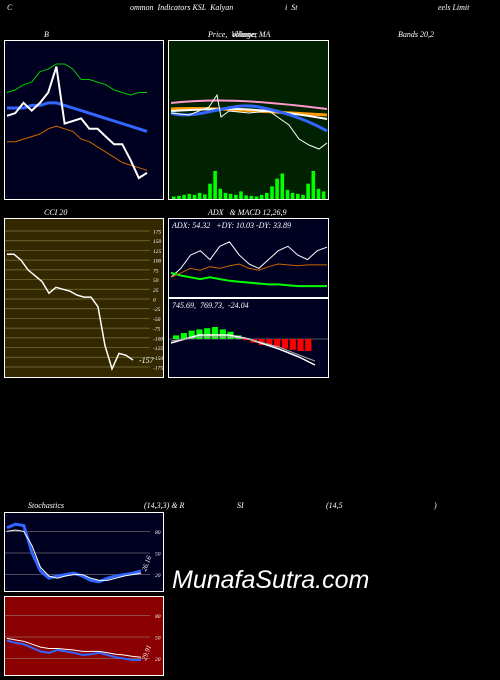 This screenshot has height=680, width=500. I want to click on rsi-paren-label: ), so click(435, 505).